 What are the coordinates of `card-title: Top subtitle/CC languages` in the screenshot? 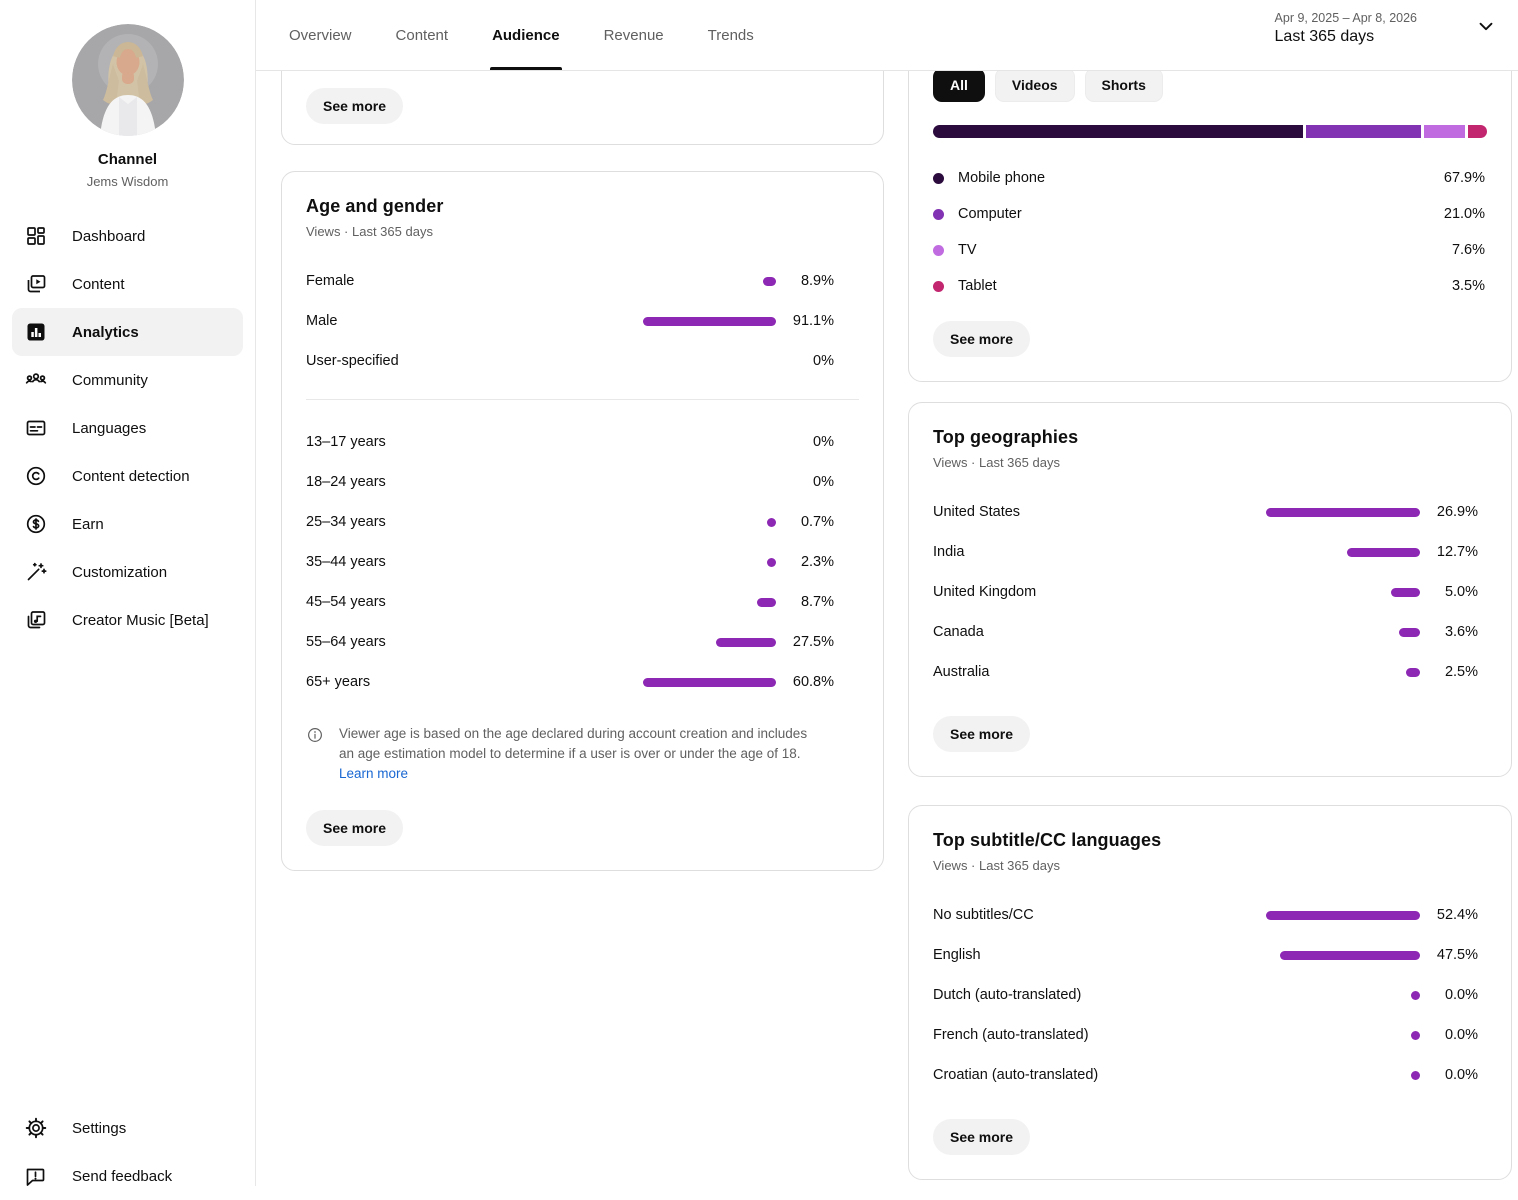 It's located at (1047, 840).